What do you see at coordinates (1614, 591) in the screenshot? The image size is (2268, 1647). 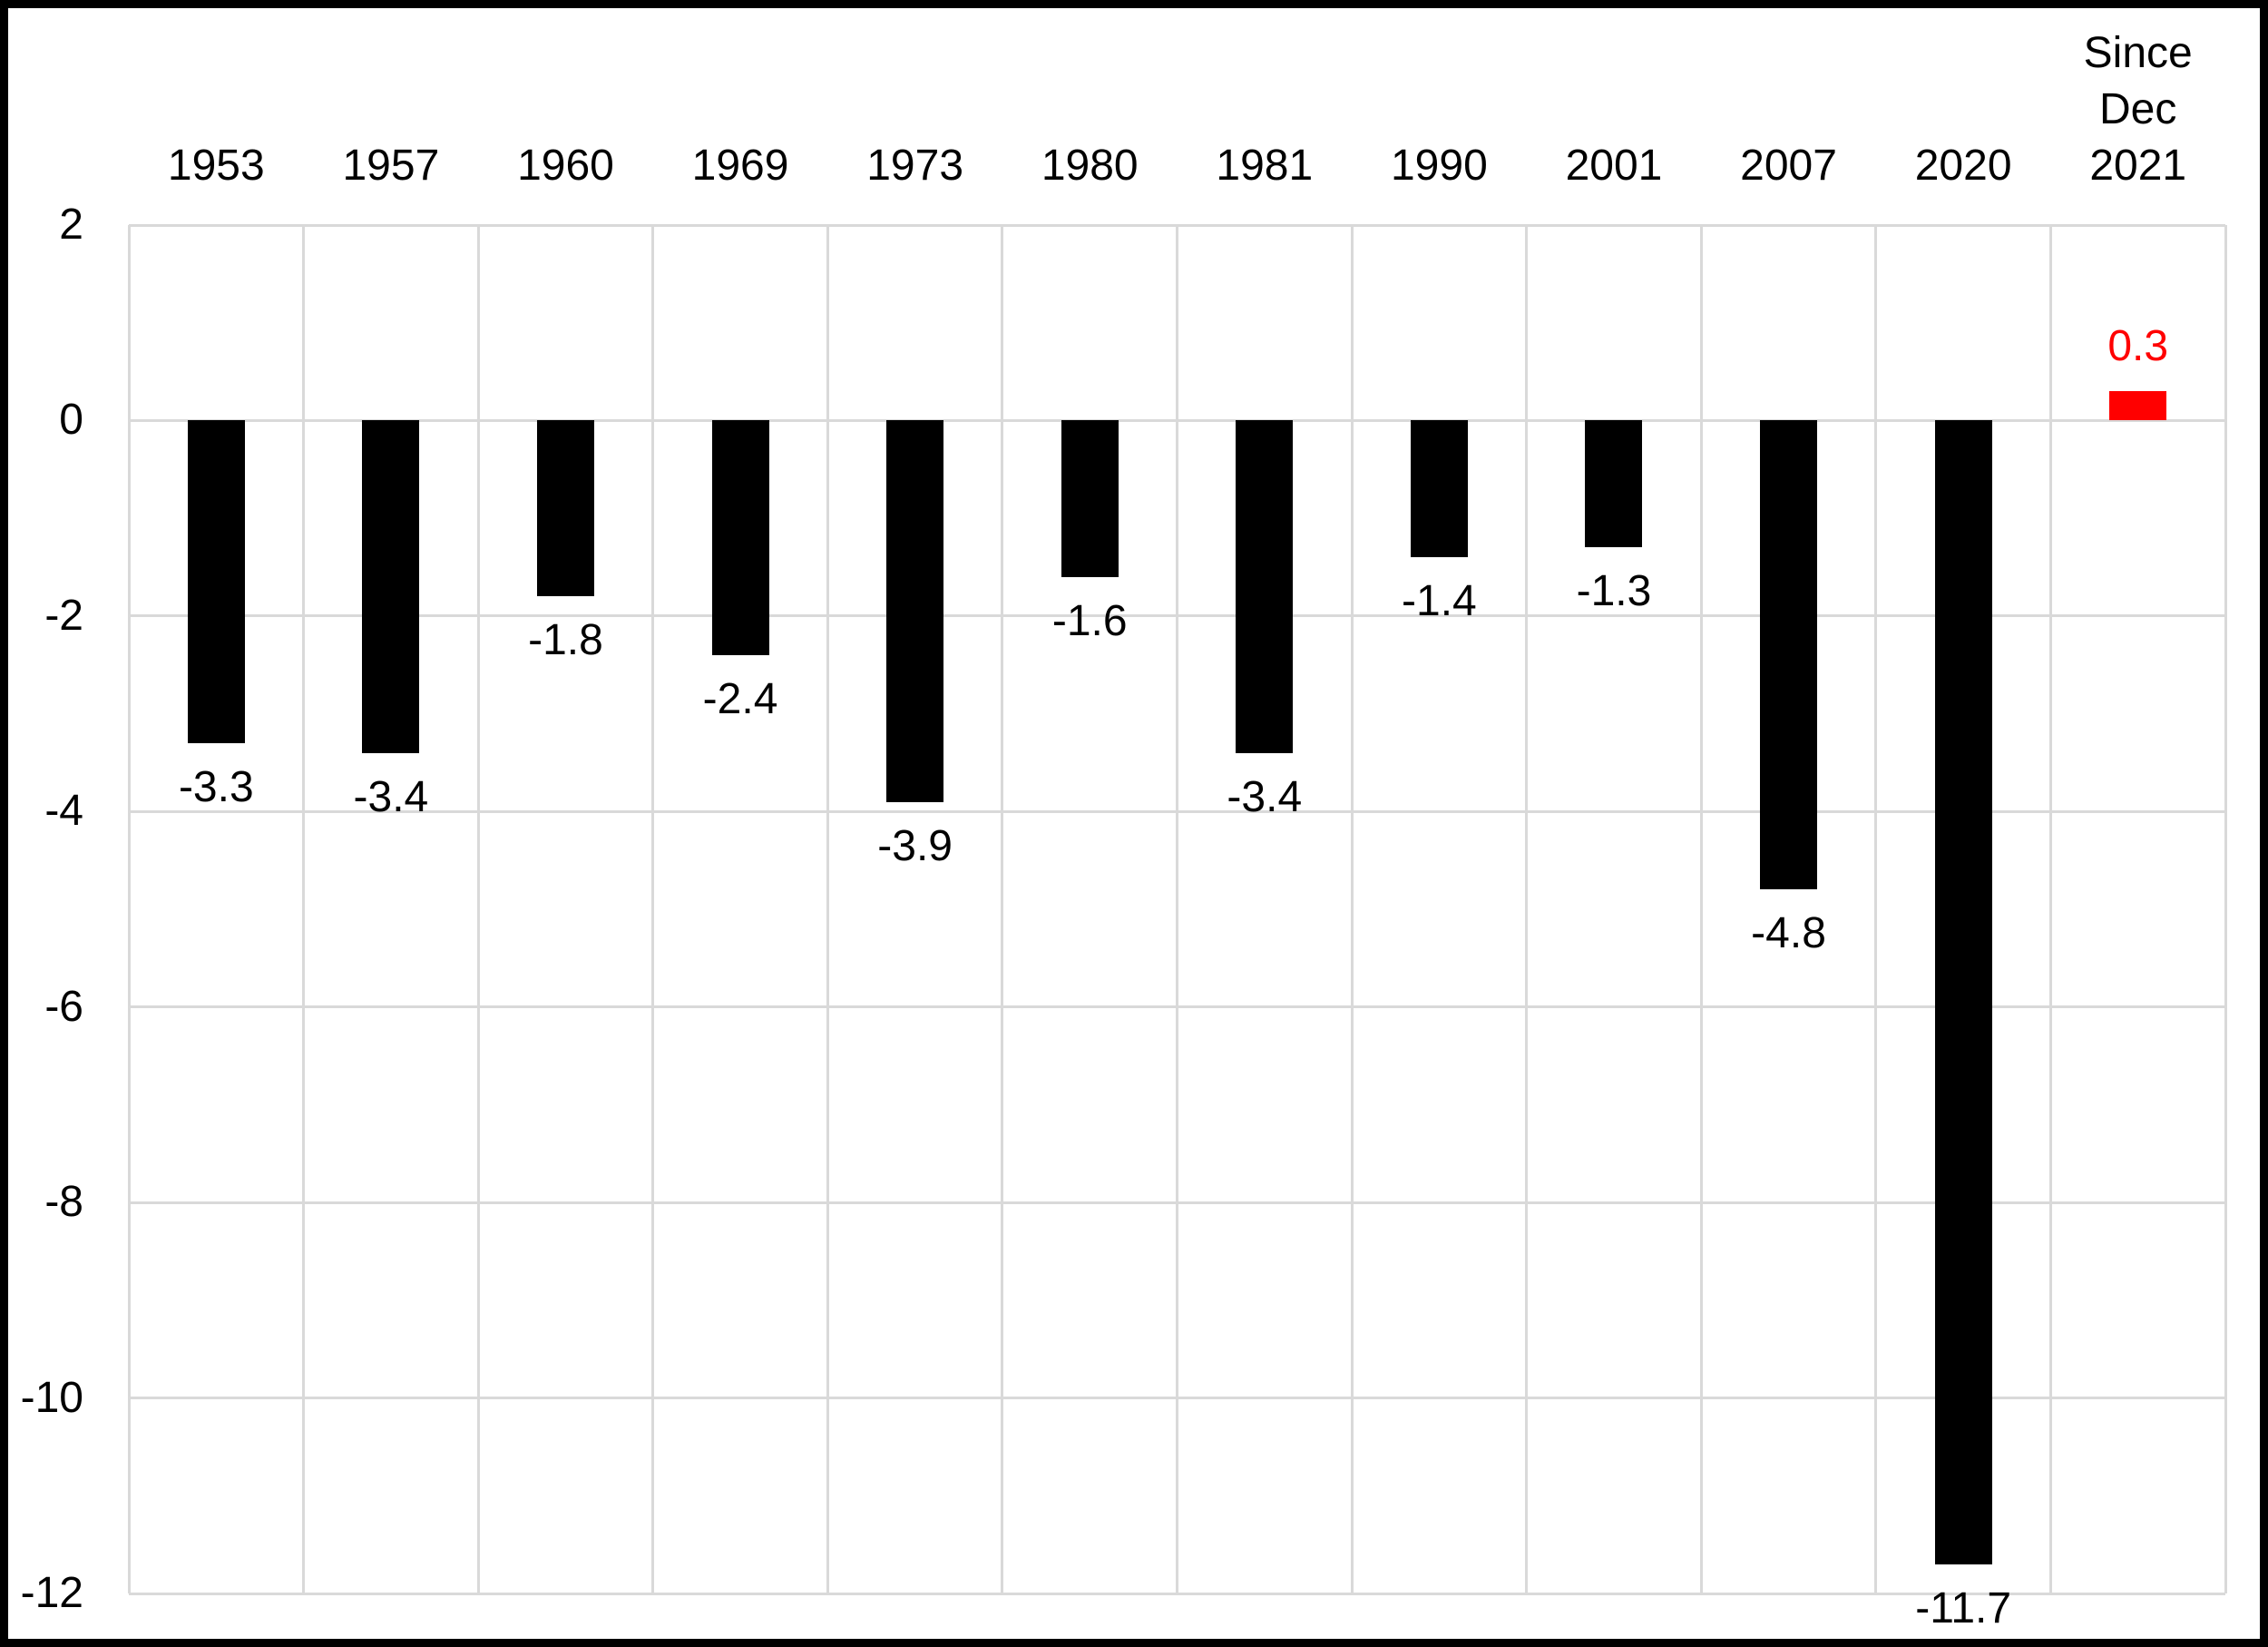 I see `bar-value-label: -1.3` at bounding box center [1614, 591].